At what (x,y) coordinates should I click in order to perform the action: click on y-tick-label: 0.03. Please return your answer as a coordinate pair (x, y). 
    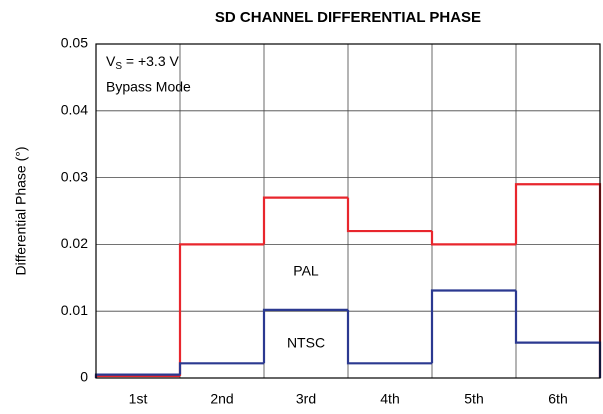
    Looking at the image, I should click on (74, 176).